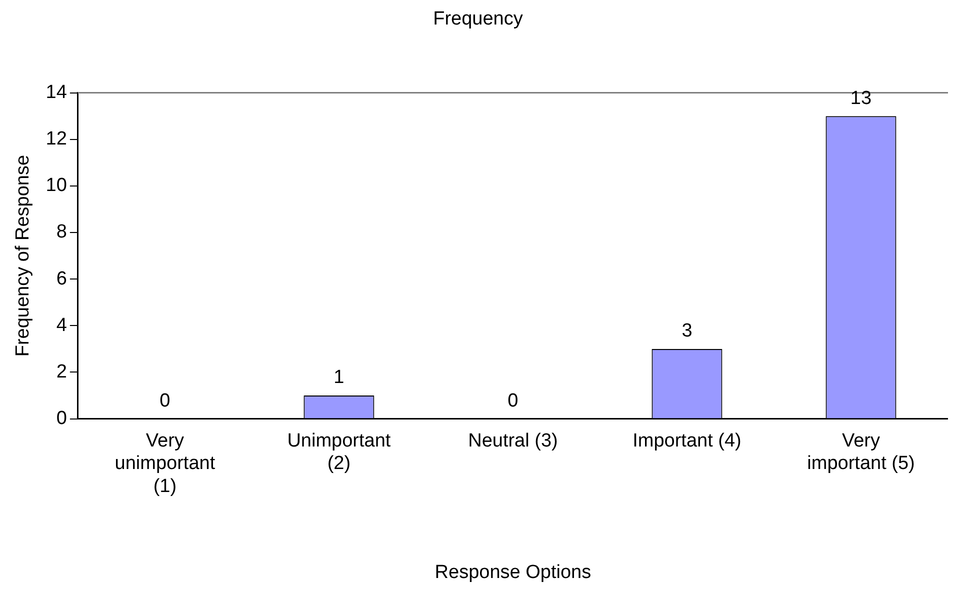  I want to click on y-tick-label: 2, so click(61, 371).